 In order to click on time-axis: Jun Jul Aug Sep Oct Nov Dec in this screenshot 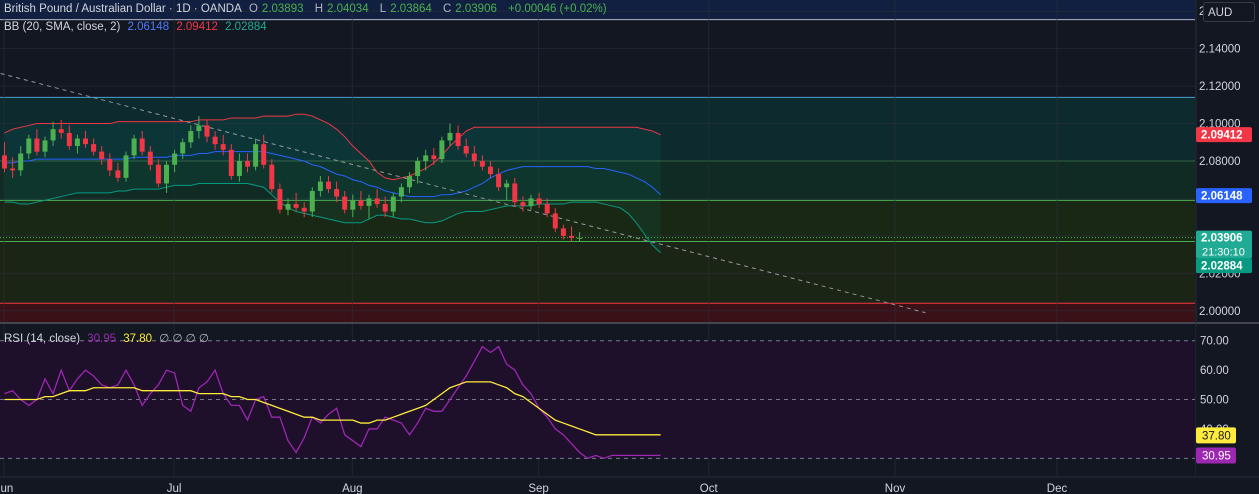, I will do `click(629, 485)`.